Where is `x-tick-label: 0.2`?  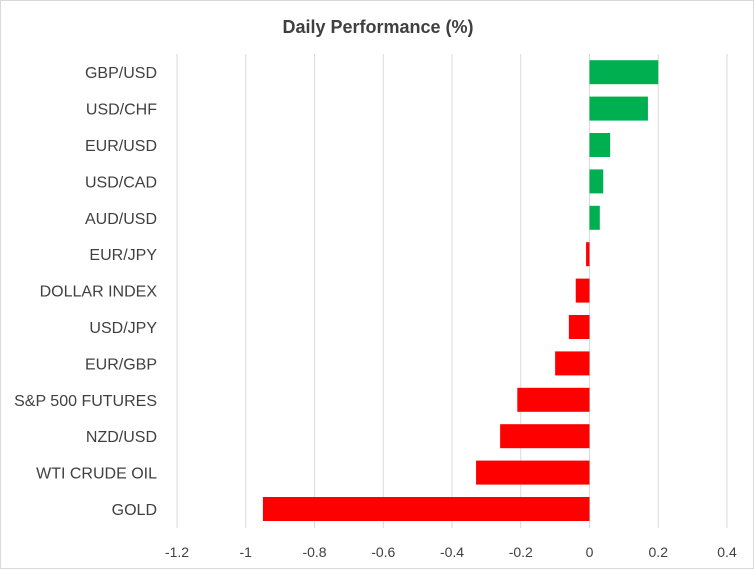
x-tick-label: 0.2 is located at coordinates (659, 552).